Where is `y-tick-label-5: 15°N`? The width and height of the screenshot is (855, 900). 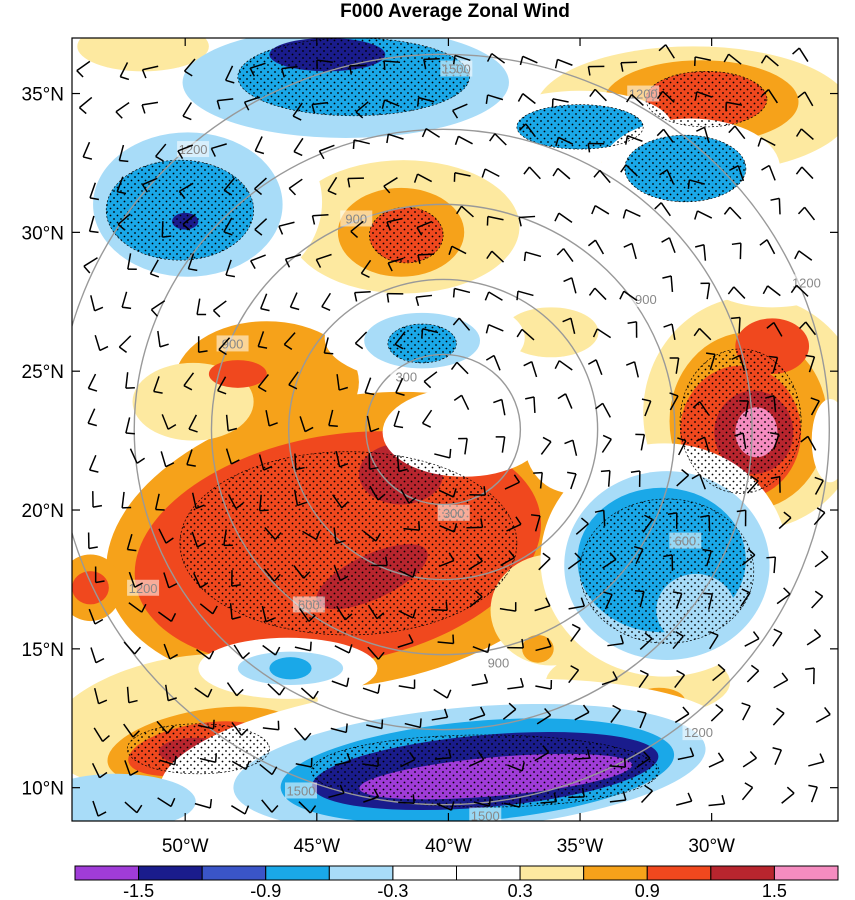
y-tick-label-5: 15°N is located at coordinates (43, 650).